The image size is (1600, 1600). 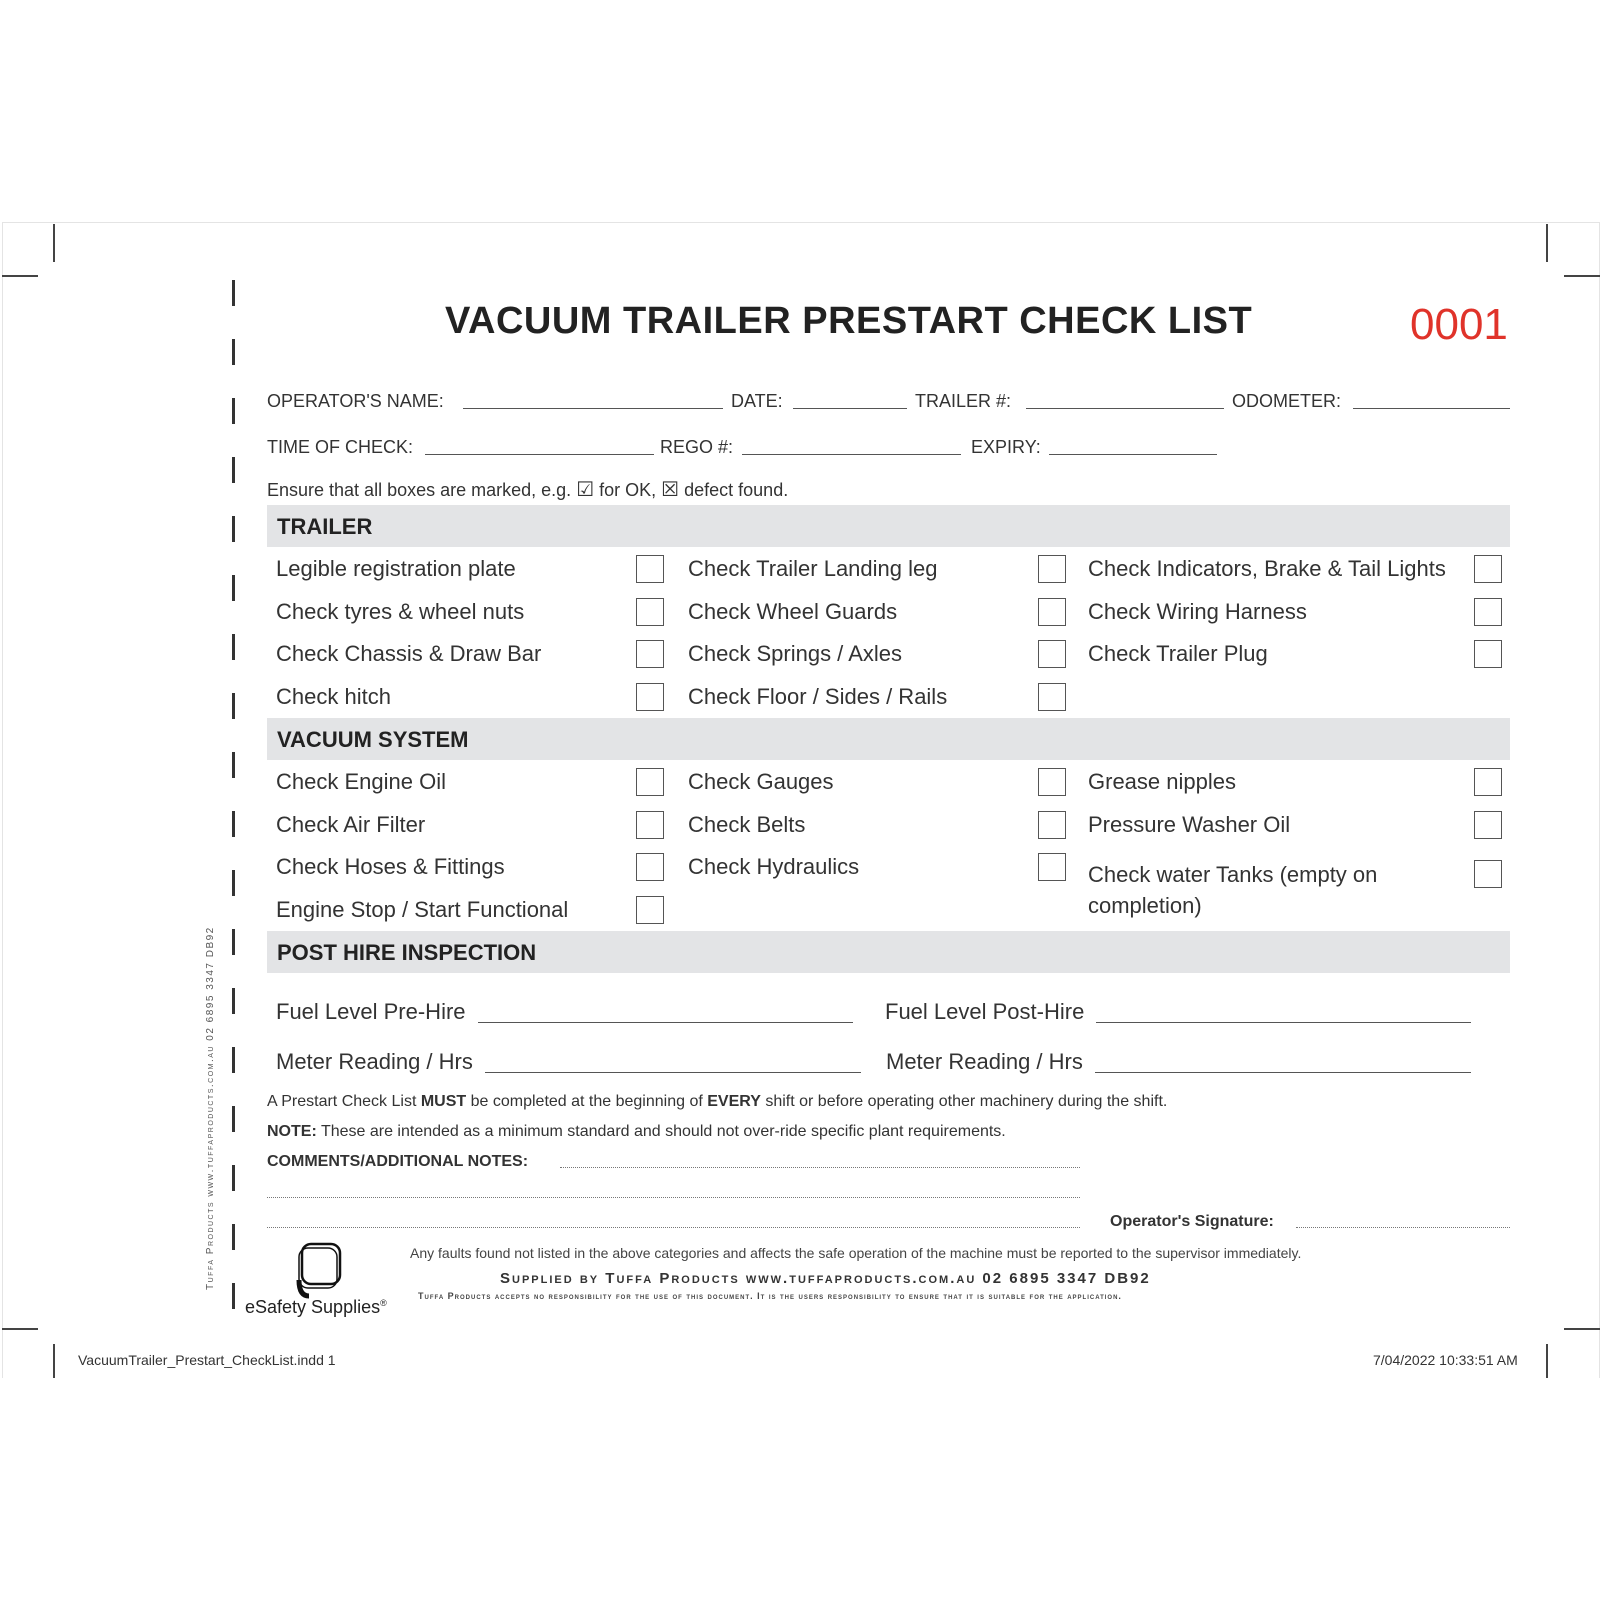 I want to click on defect-text: defect found., so click(x=736, y=490).